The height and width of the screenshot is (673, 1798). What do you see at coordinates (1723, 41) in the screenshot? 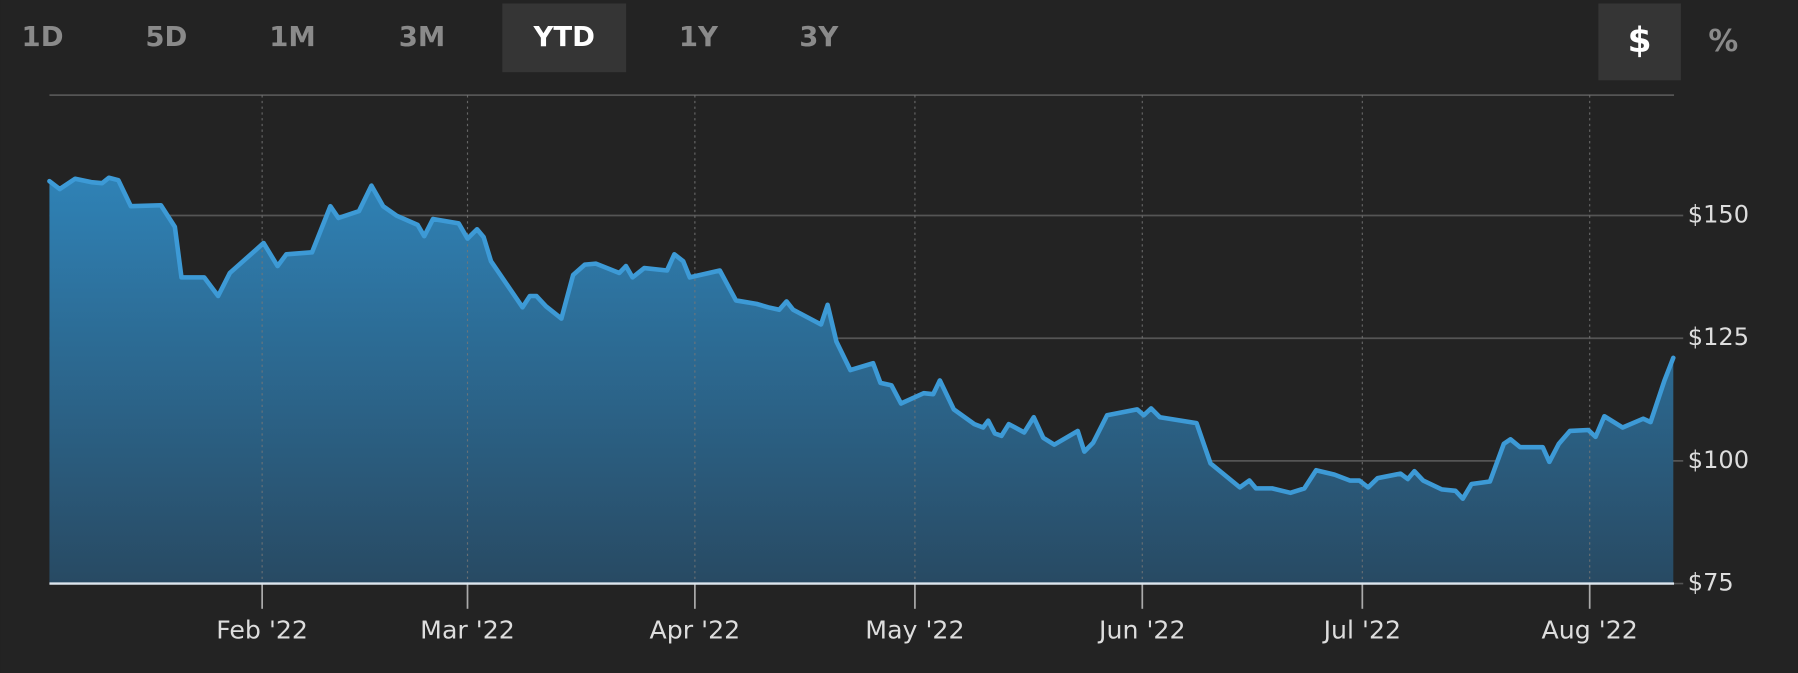
I see `unit-button: %` at bounding box center [1723, 41].